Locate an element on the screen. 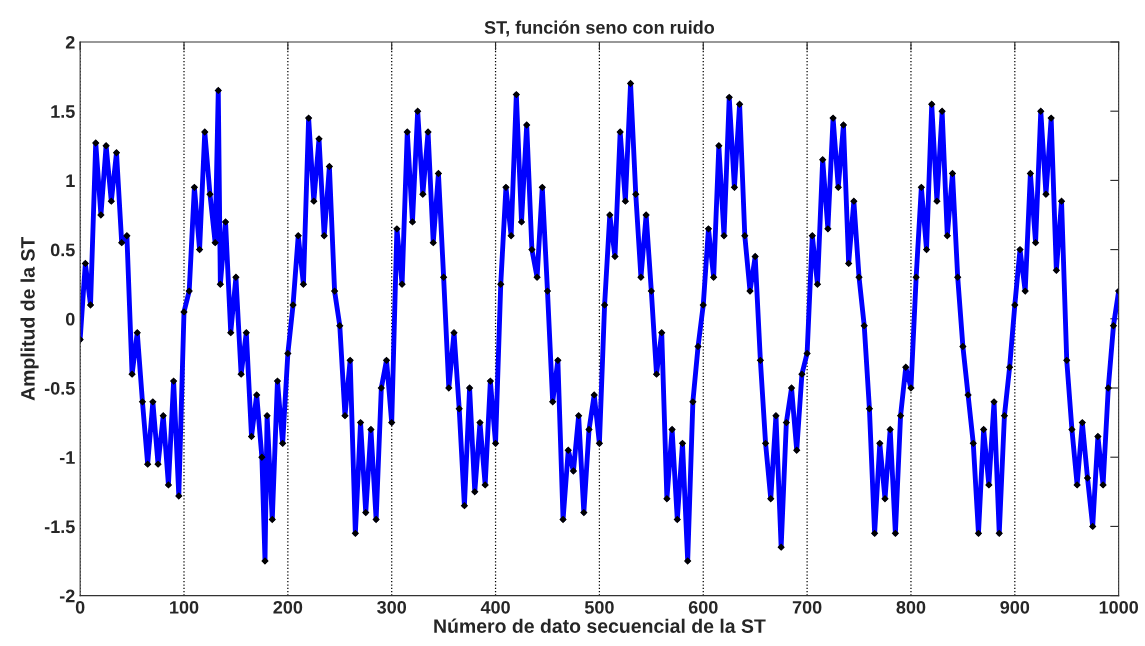 This screenshot has width=1145, height=646. x-tick-label: 100 is located at coordinates (184, 607).